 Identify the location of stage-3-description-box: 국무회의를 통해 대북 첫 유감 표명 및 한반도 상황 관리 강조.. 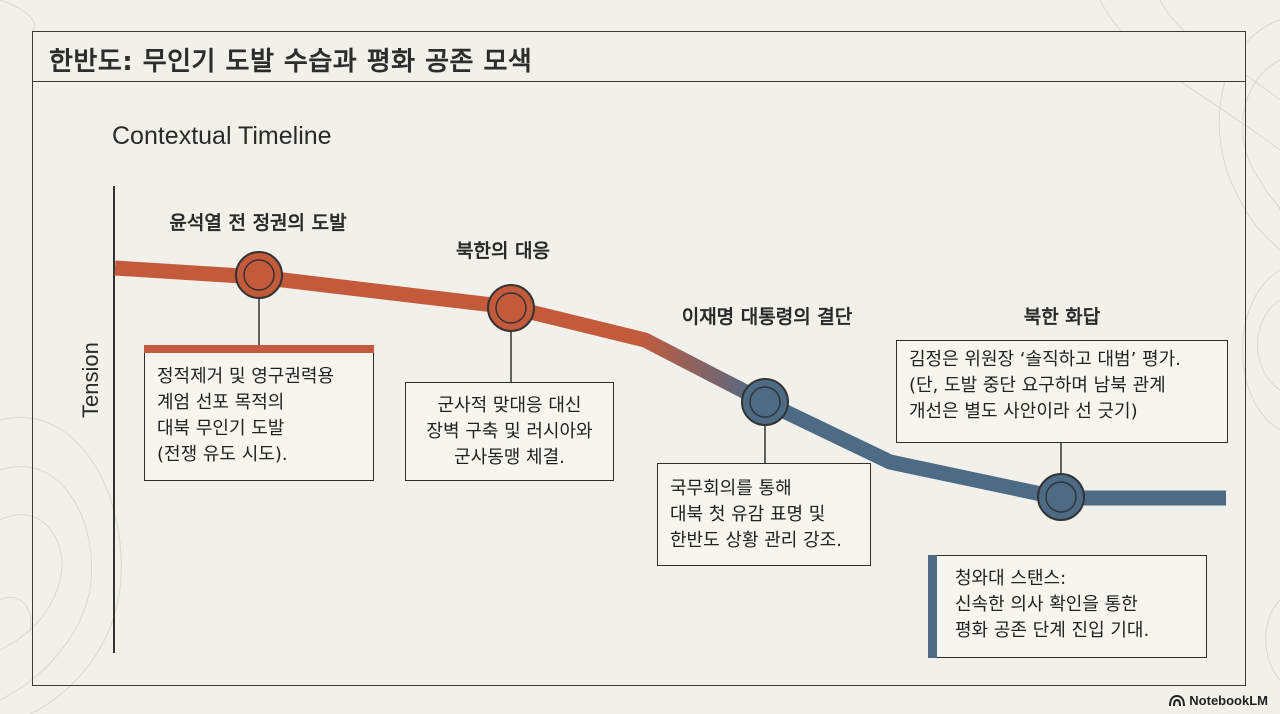
(764, 514).